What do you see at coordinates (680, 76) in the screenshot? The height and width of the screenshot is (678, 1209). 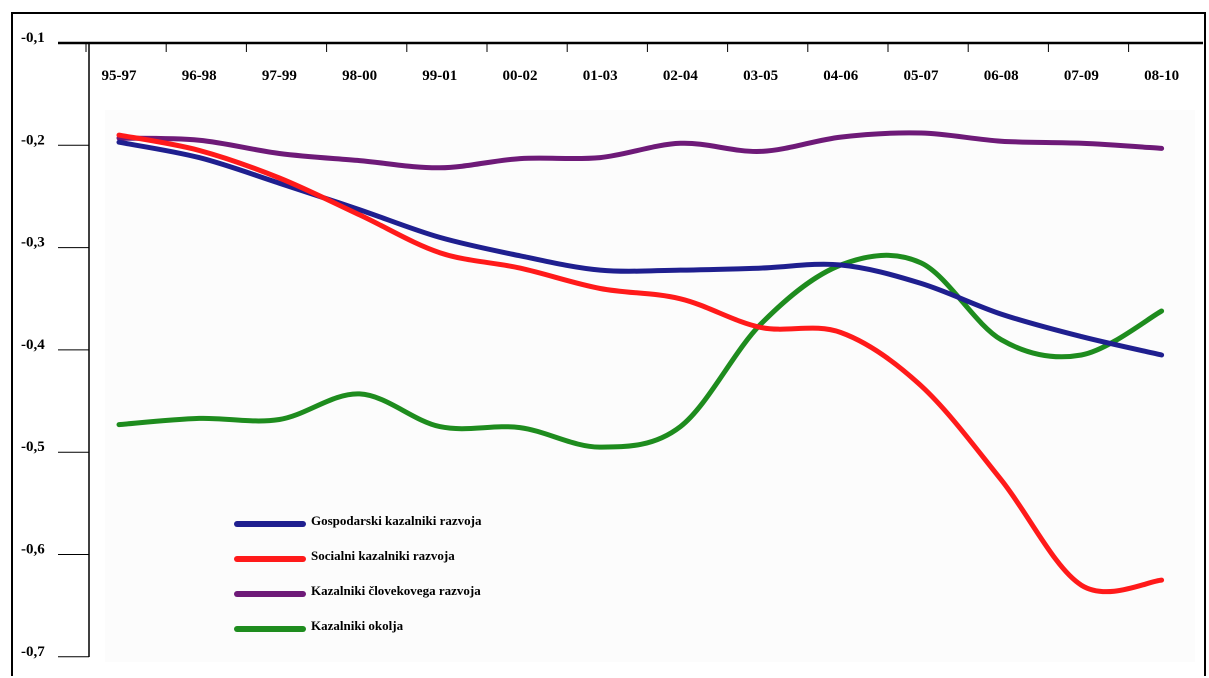 I see `x-tick-label: 02-04` at bounding box center [680, 76].